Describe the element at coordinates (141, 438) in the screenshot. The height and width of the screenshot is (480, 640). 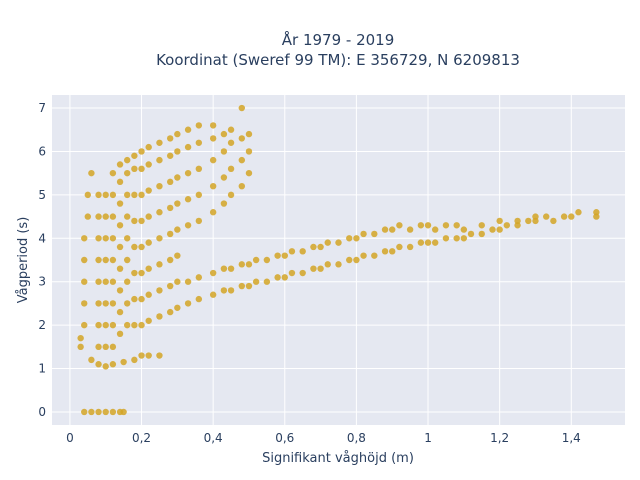
I see `x-tick-label: 0,2` at that location.